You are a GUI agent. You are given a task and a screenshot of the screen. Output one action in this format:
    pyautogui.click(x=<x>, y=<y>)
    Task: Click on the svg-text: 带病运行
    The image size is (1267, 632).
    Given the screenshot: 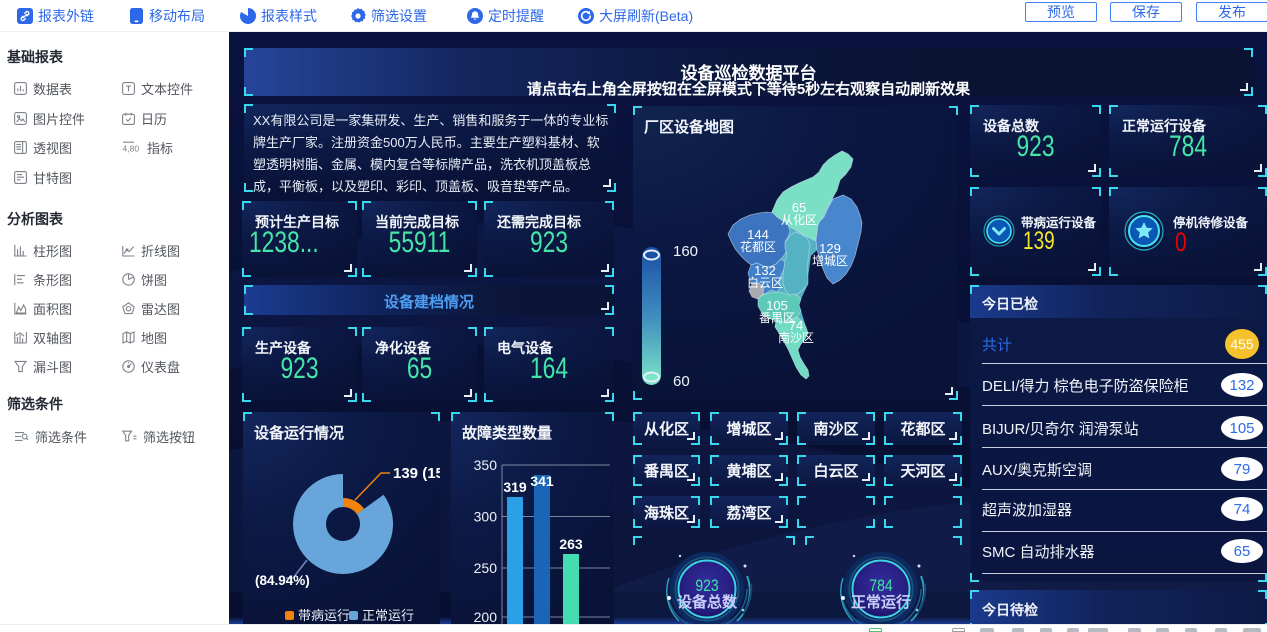 What is the action you would take?
    pyautogui.click(x=324, y=615)
    